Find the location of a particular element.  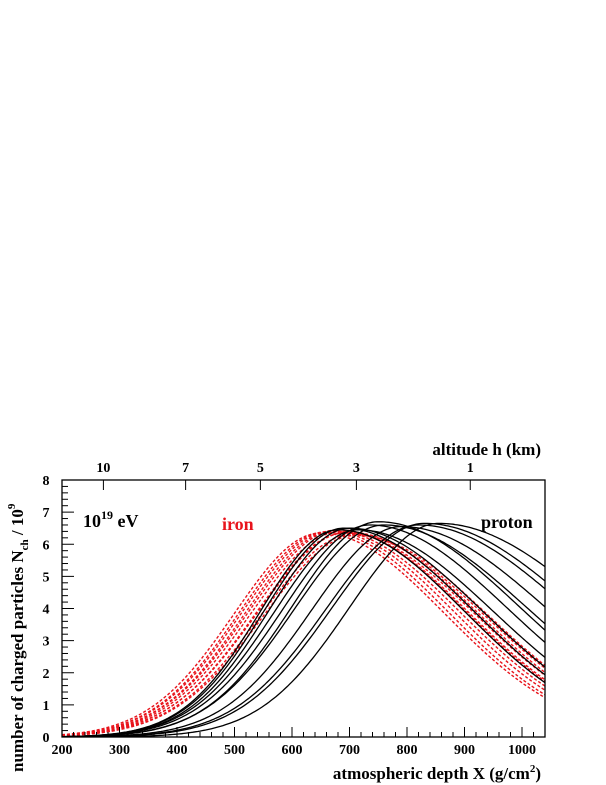

x-tick-label: 900 is located at coordinates (464, 750).